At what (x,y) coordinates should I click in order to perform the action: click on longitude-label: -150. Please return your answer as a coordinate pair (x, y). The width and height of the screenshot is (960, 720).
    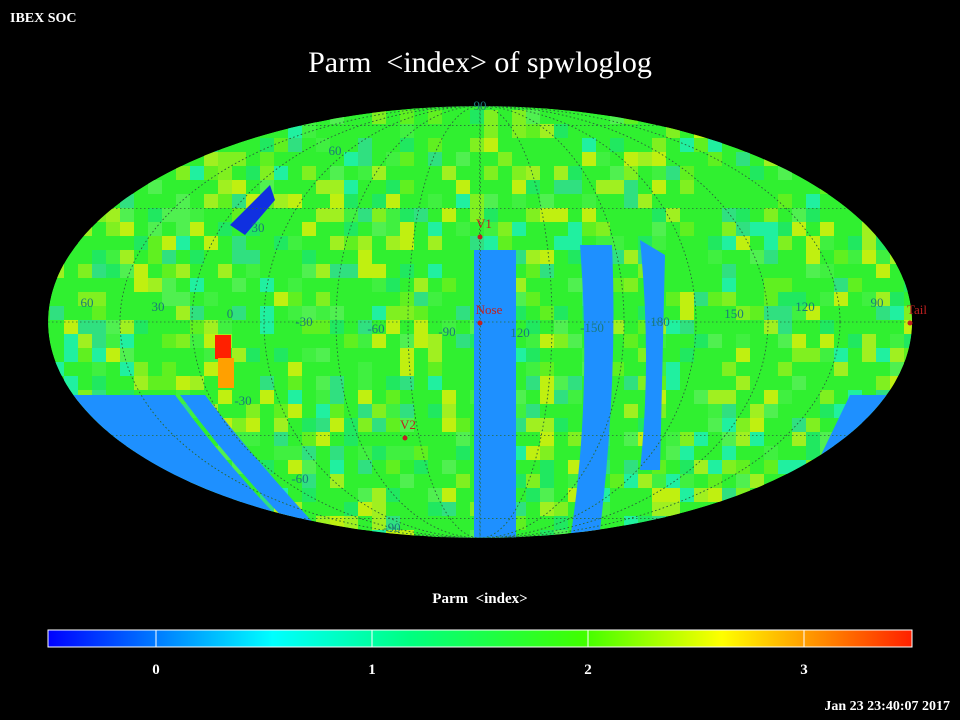
    Looking at the image, I should click on (592, 327).